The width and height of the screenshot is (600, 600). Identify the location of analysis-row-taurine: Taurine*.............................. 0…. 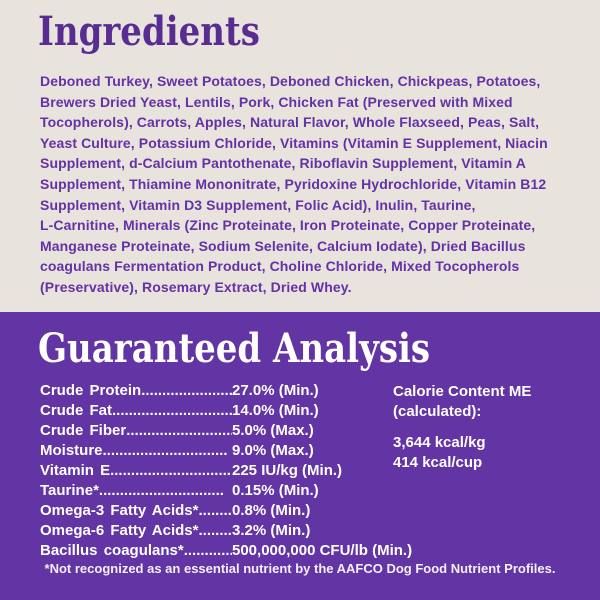
(226, 492).